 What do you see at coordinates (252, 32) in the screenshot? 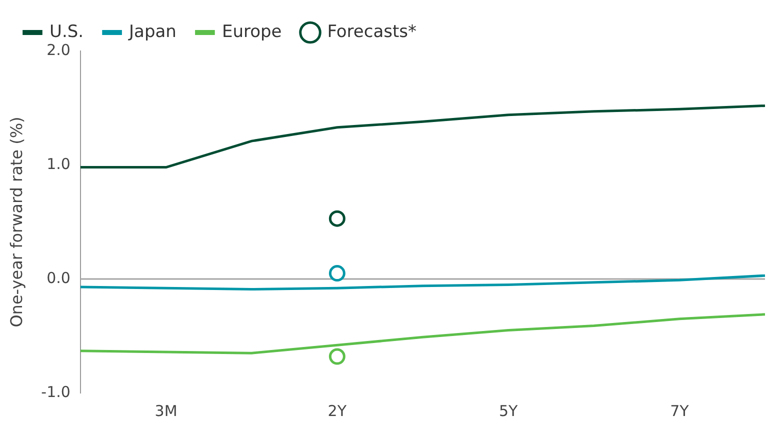
I see `legend-label: Europe` at bounding box center [252, 32].